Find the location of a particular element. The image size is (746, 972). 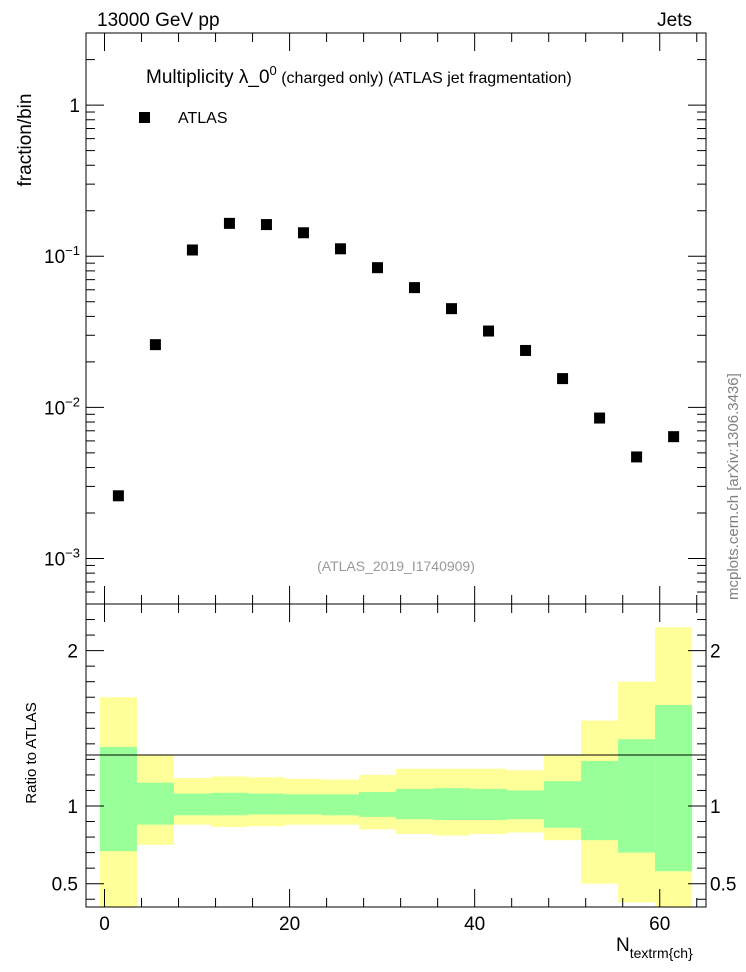

ratio-y-tick-label-left: 2 is located at coordinates (72, 652).